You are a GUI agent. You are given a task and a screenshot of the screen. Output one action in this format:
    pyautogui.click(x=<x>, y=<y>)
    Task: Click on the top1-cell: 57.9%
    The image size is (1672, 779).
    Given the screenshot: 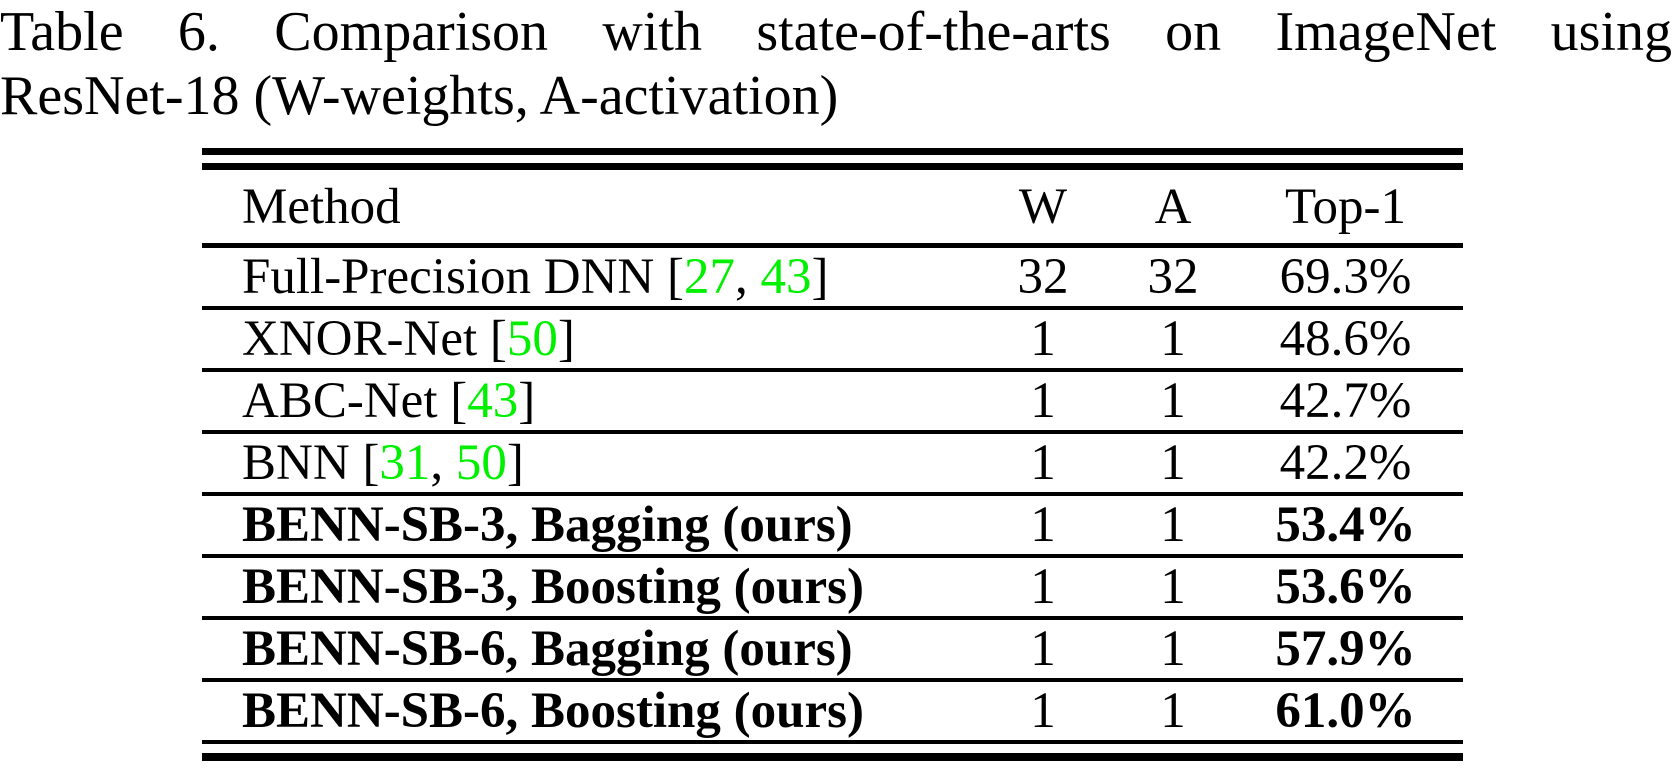 What is the action you would take?
    pyautogui.click(x=1345, y=650)
    